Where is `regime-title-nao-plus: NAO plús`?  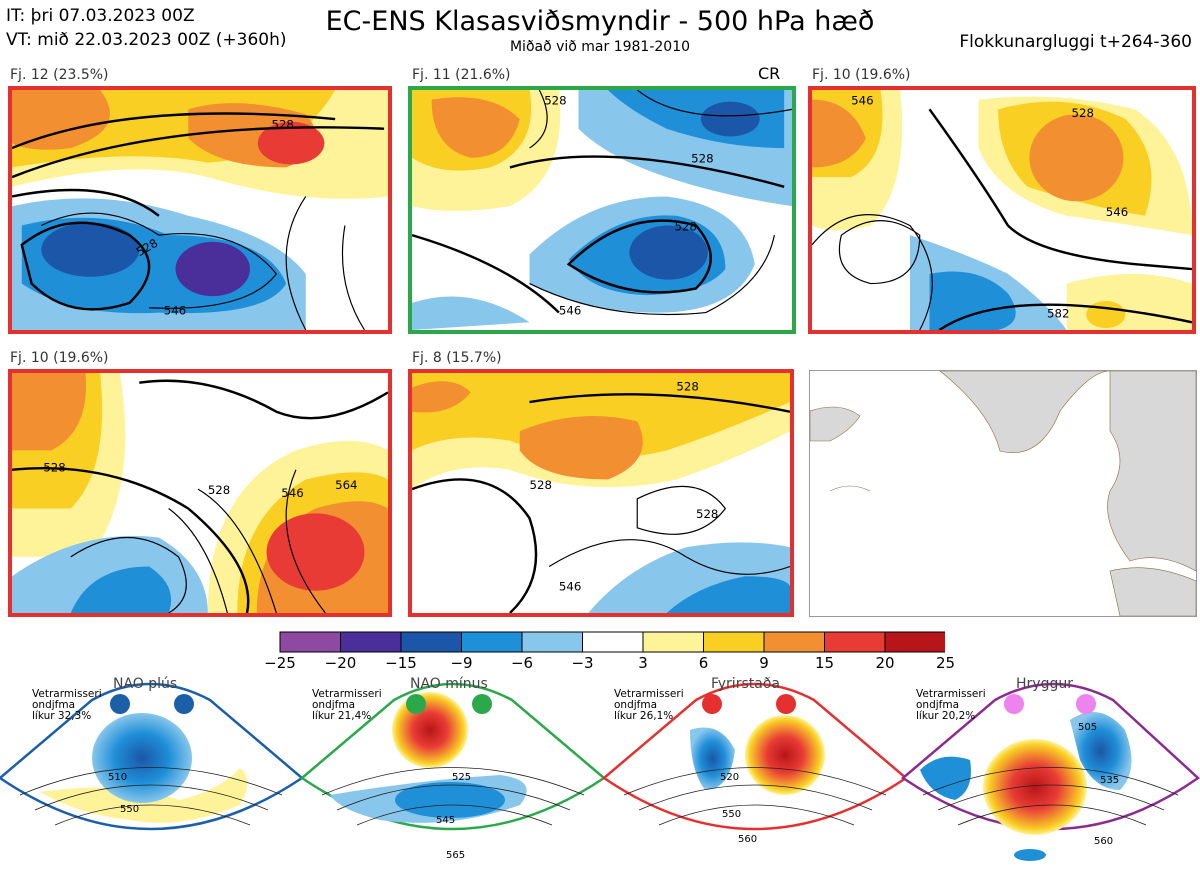
regime-title-nao-plus: NAO plús is located at coordinates (145, 684).